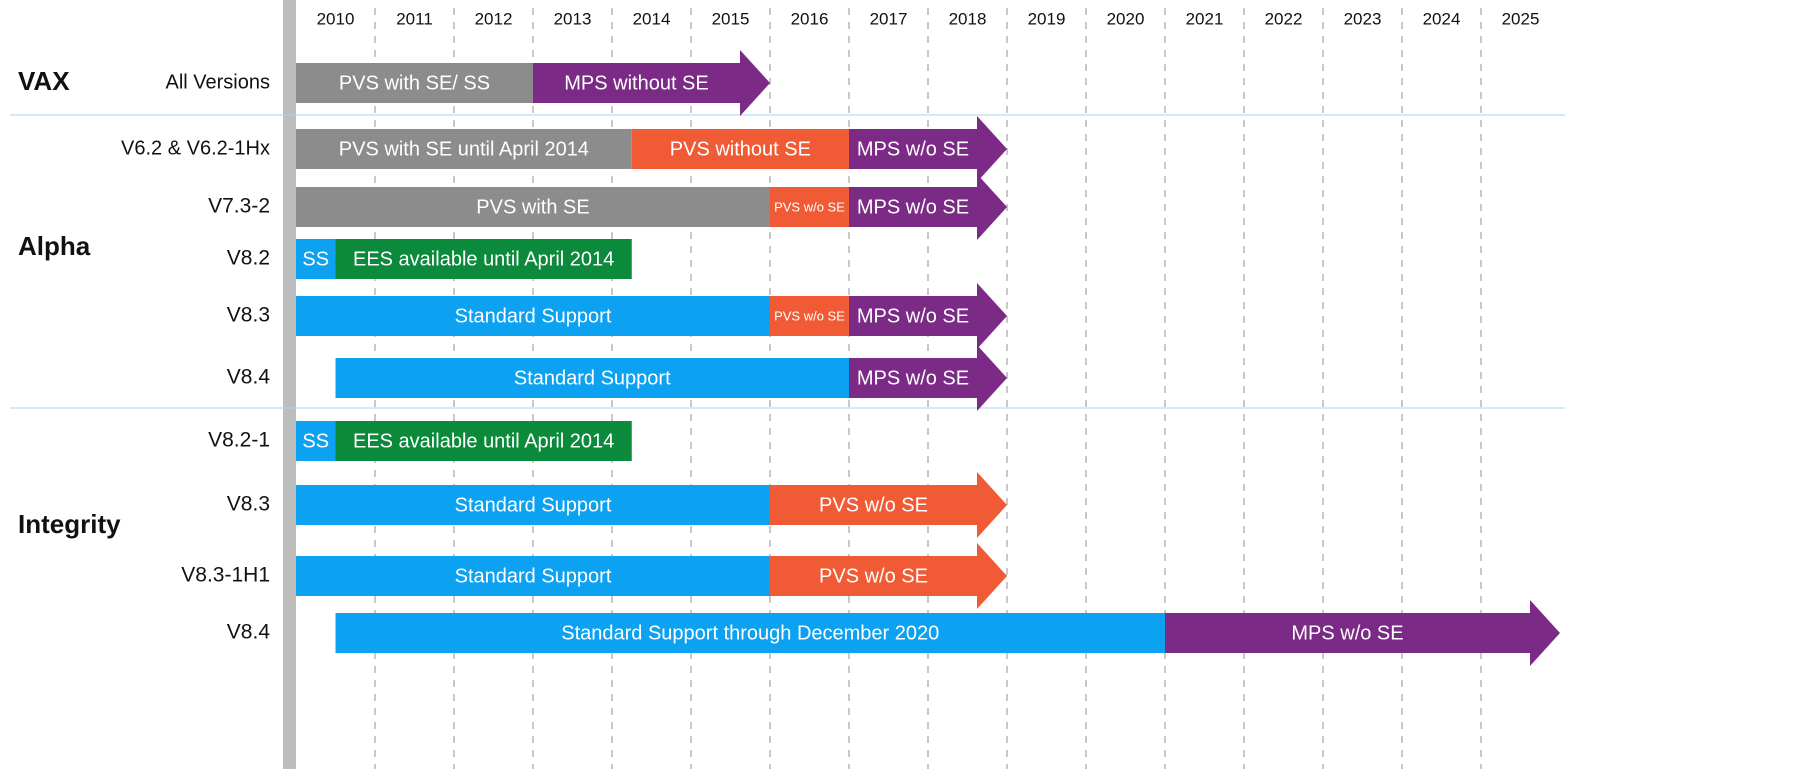 This screenshot has width=1820, height=769. What do you see at coordinates (652, 18) in the screenshot?
I see `year-label: 2014` at bounding box center [652, 18].